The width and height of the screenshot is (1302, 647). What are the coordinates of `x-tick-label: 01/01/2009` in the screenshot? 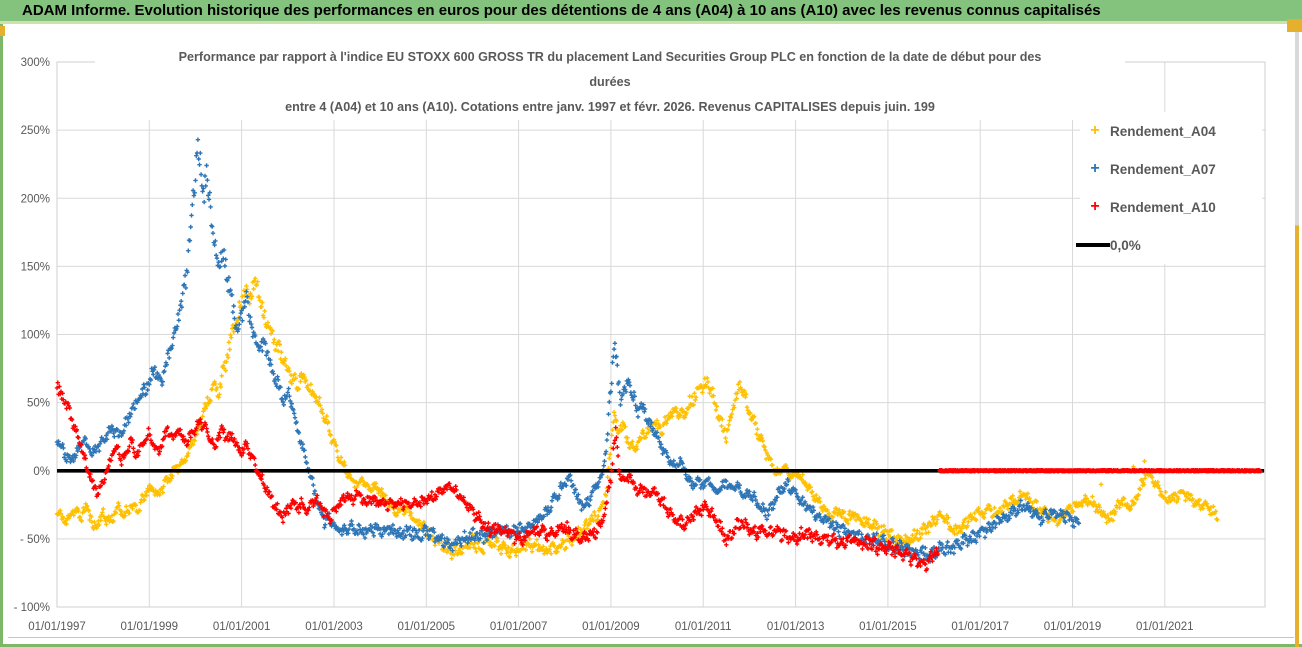 It's located at (611, 627).